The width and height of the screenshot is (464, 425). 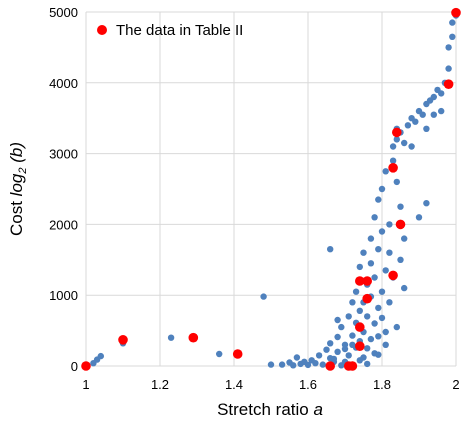 I want to click on x-tick-labels: 1 1.2 1.4 1.6 1.8 2, so click(x=270, y=384).